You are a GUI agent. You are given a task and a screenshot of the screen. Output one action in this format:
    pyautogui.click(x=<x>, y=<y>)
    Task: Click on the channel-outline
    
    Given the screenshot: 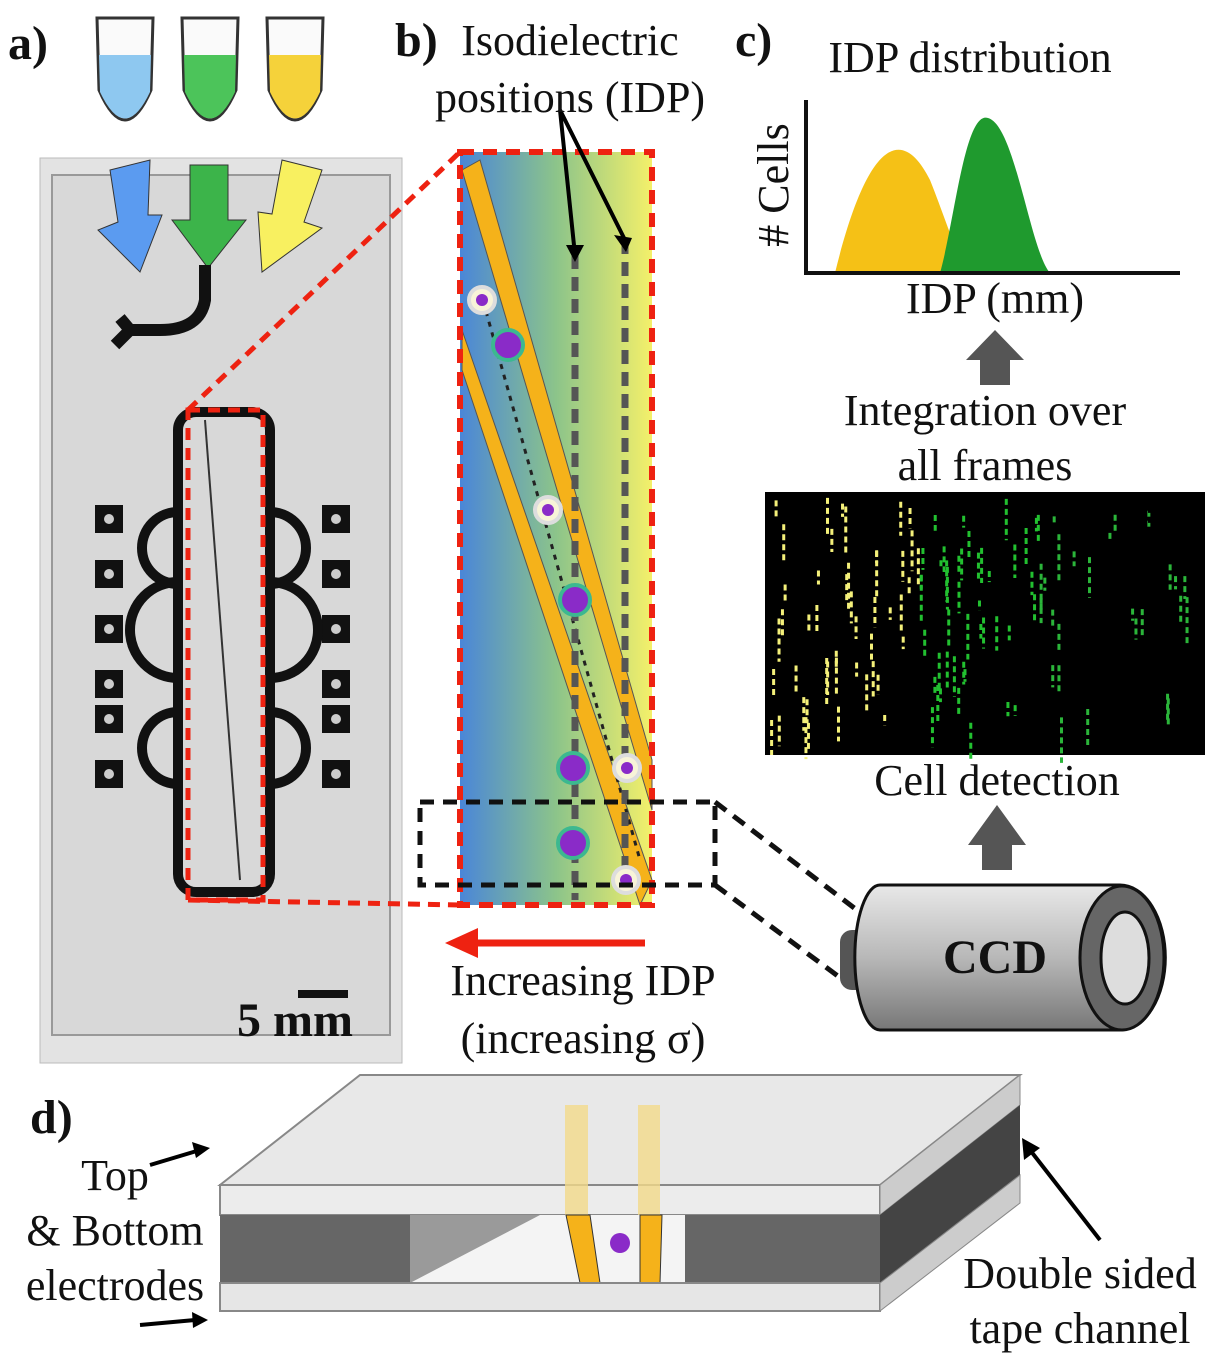 What is the action you would take?
    pyautogui.click(x=224, y=652)
    